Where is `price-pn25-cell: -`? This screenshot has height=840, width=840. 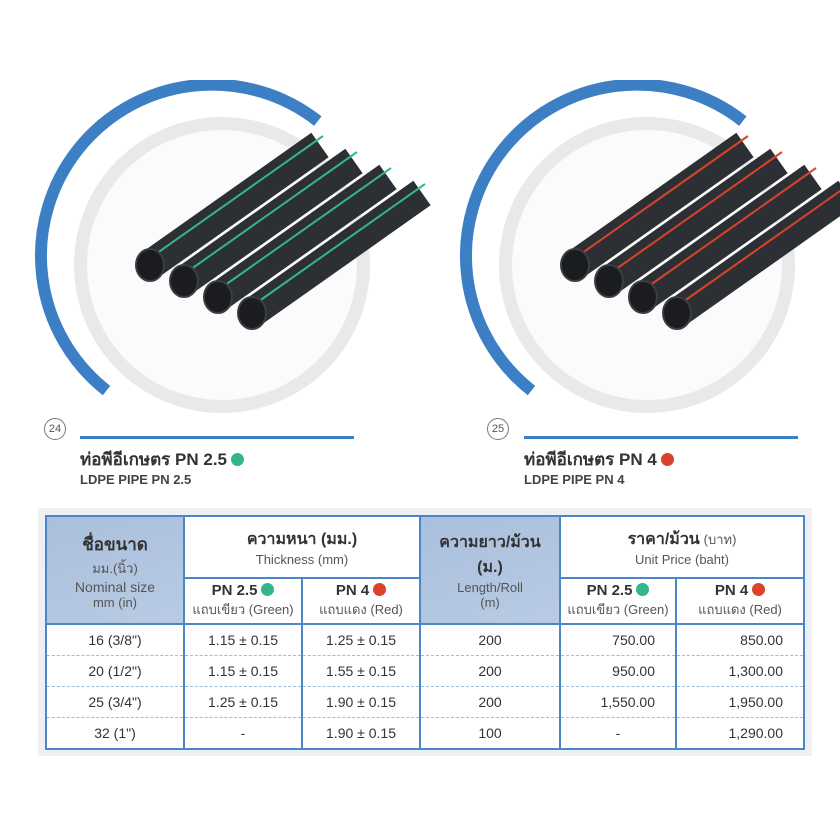 price-pn25-cell: - is located at coordinates (618, 733).